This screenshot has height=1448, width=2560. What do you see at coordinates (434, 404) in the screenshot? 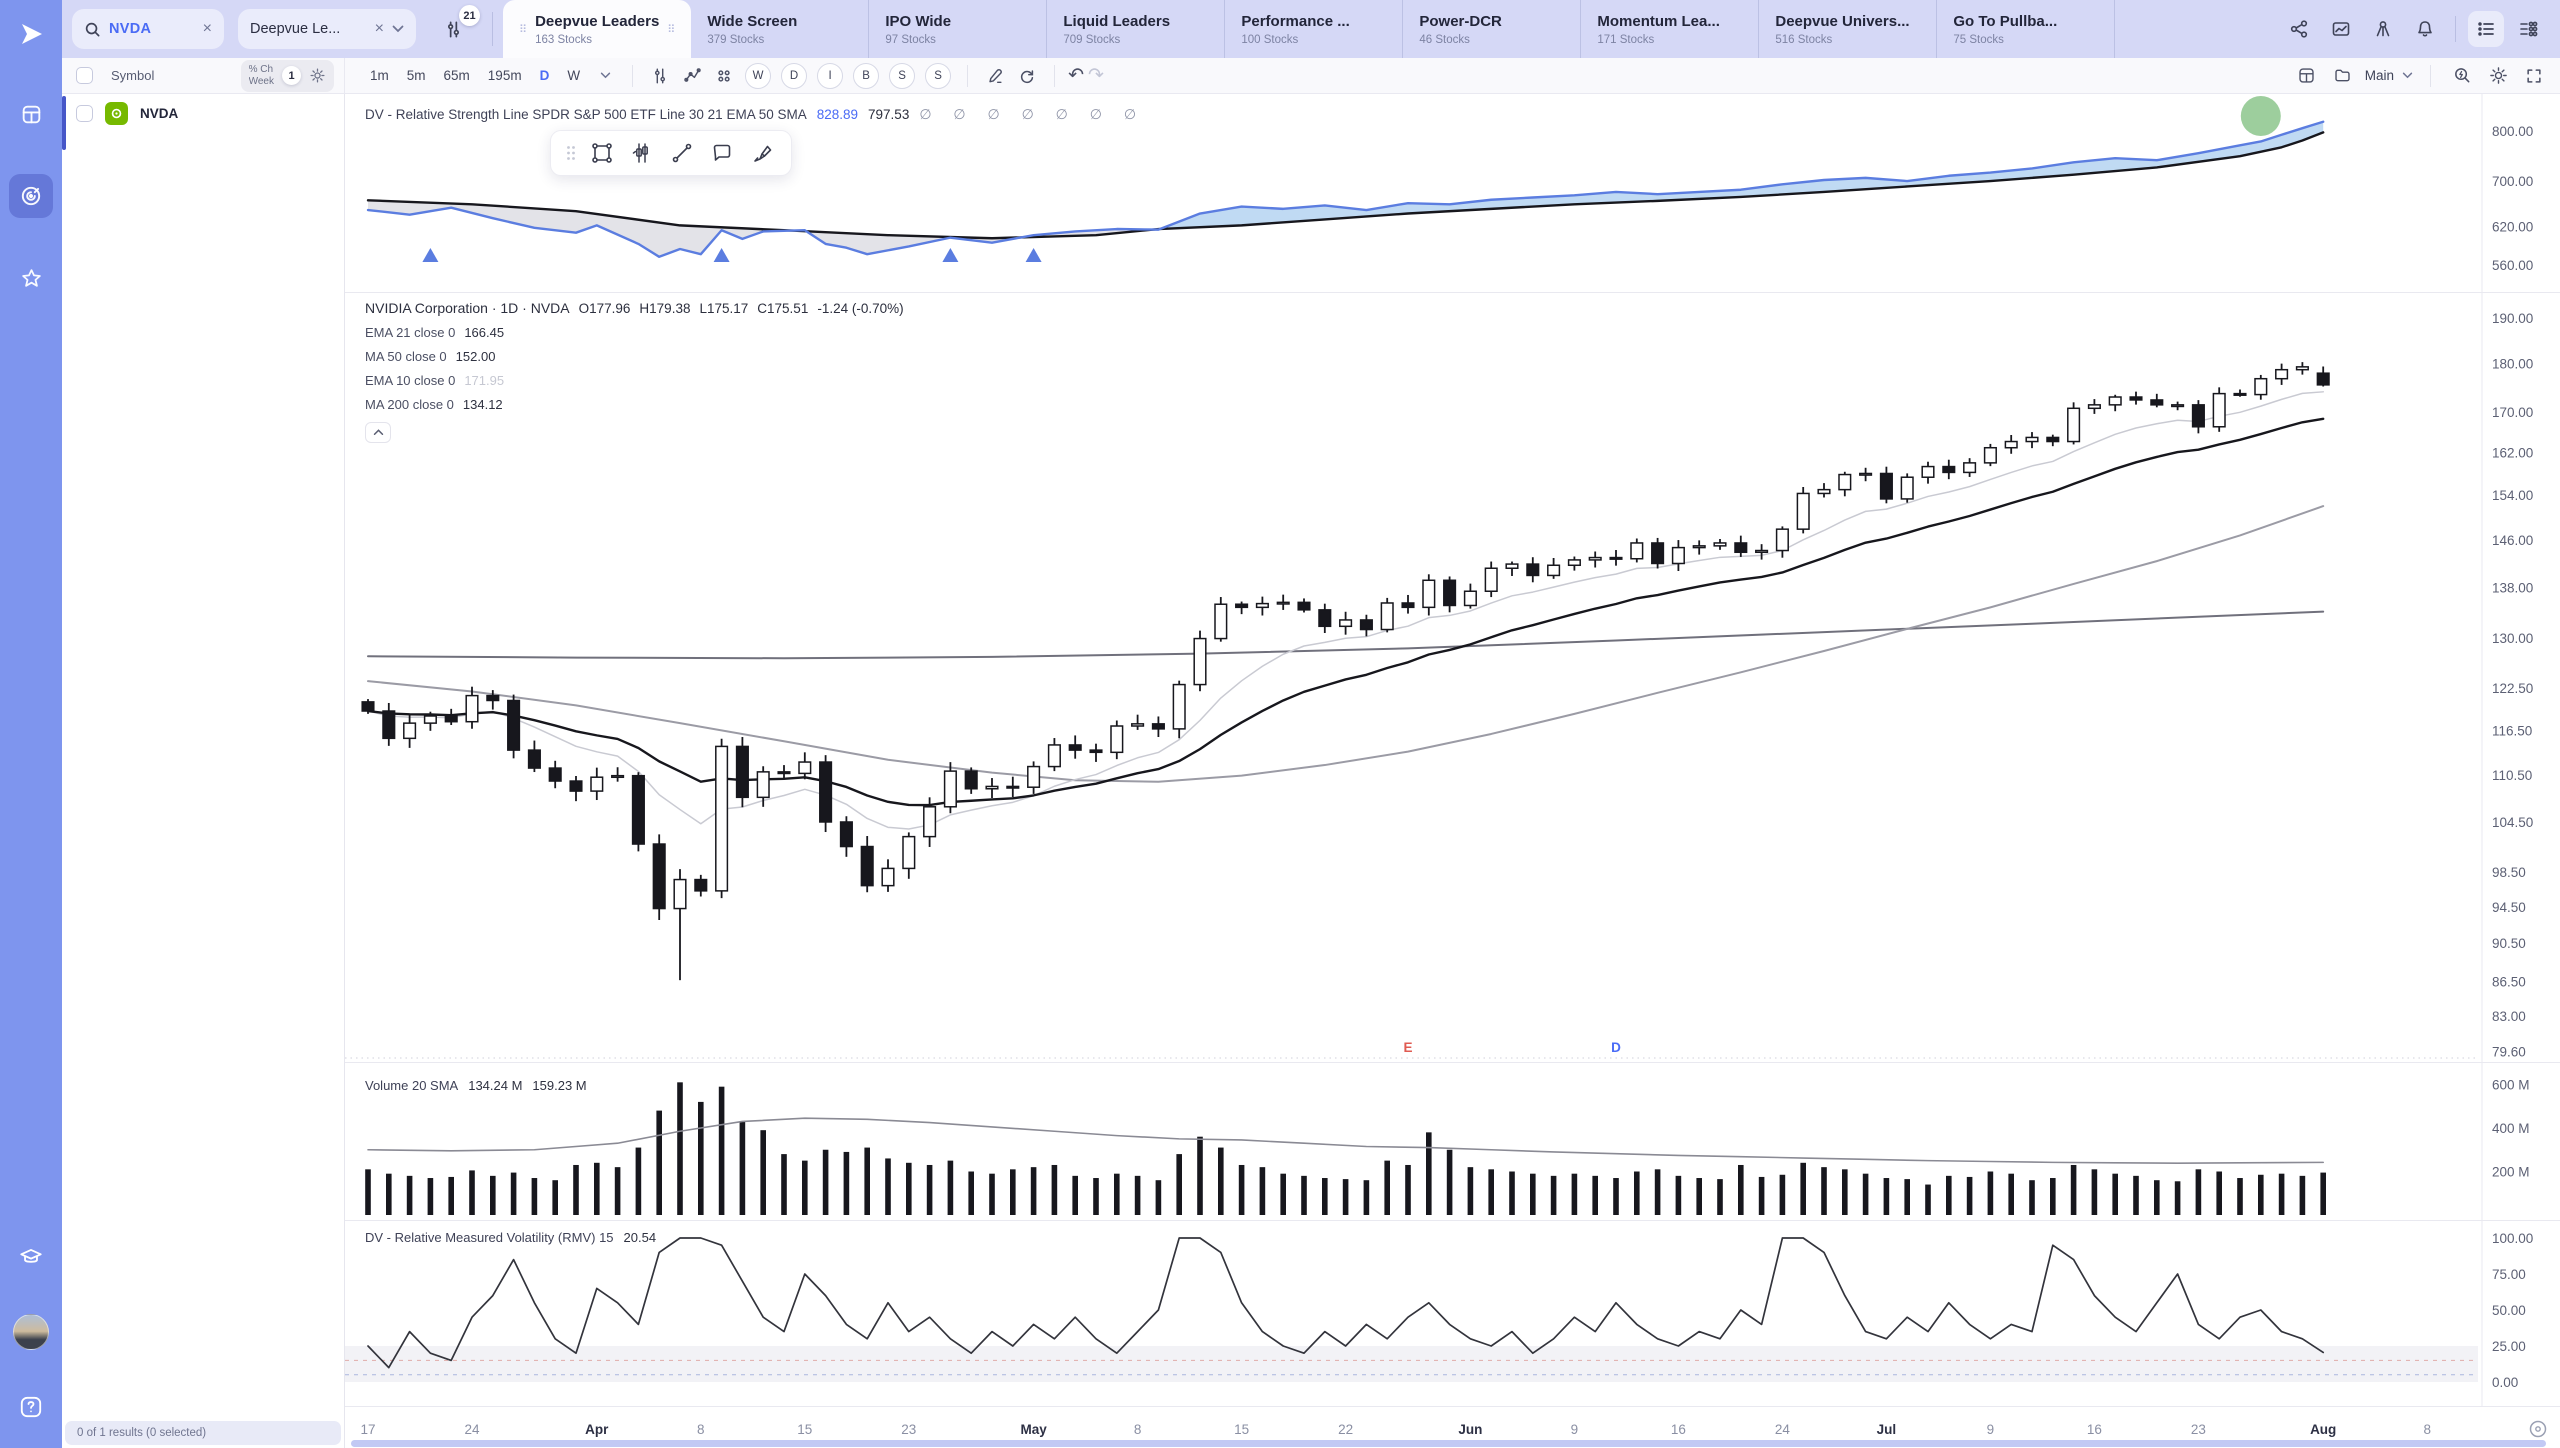
I see `indicator-ma200: MA 200 close 0 134.12` at bounding box center [434, 404].